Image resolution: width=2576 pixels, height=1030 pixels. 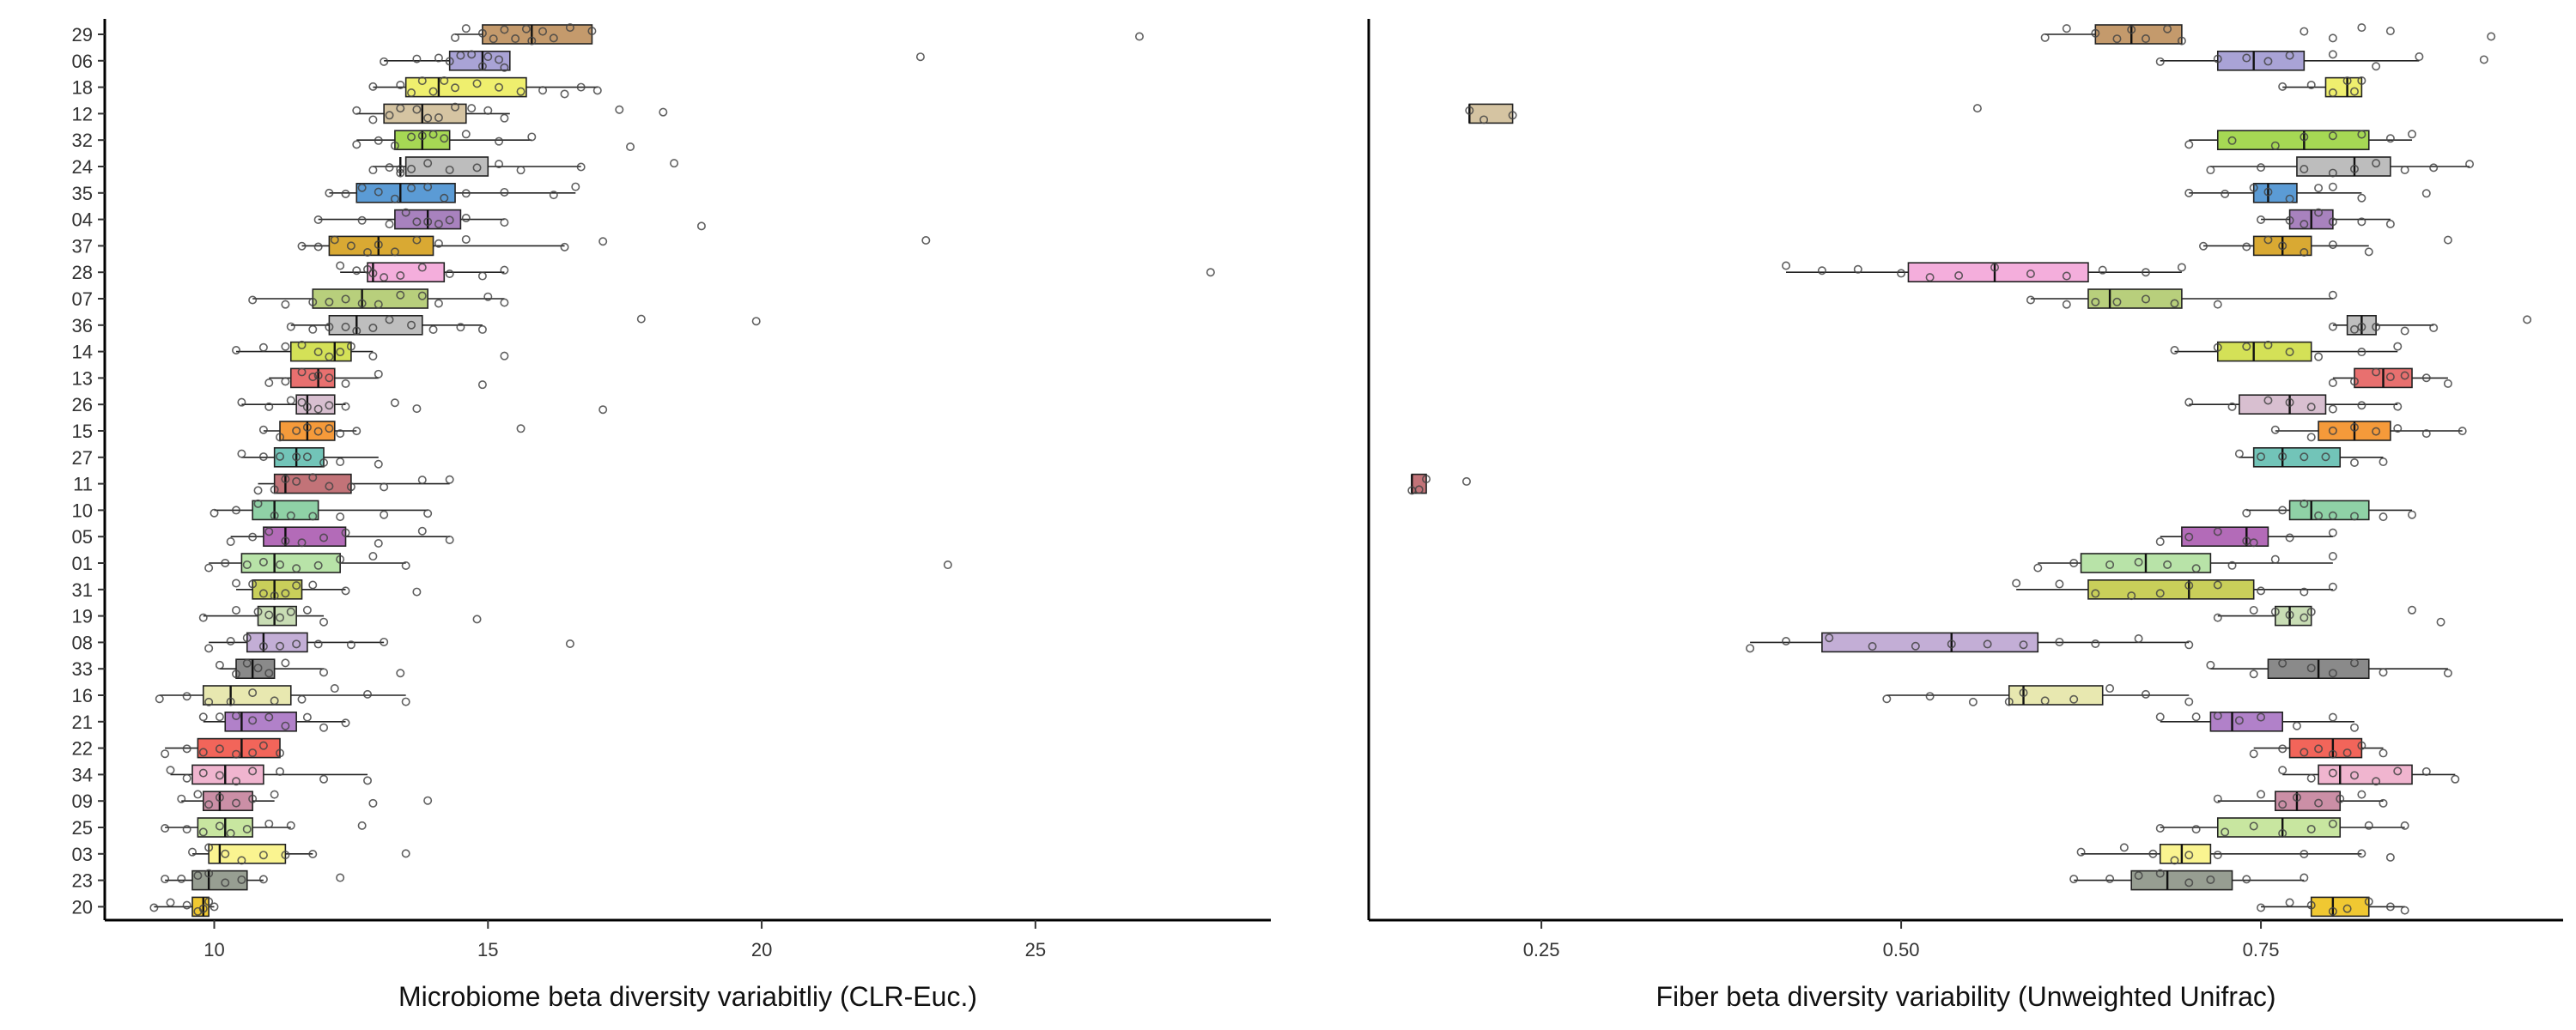 What do you see at coordinates (82, 616) in the screenshot?
I see `y-tick-label: 19` at bounding box center [82, 616].